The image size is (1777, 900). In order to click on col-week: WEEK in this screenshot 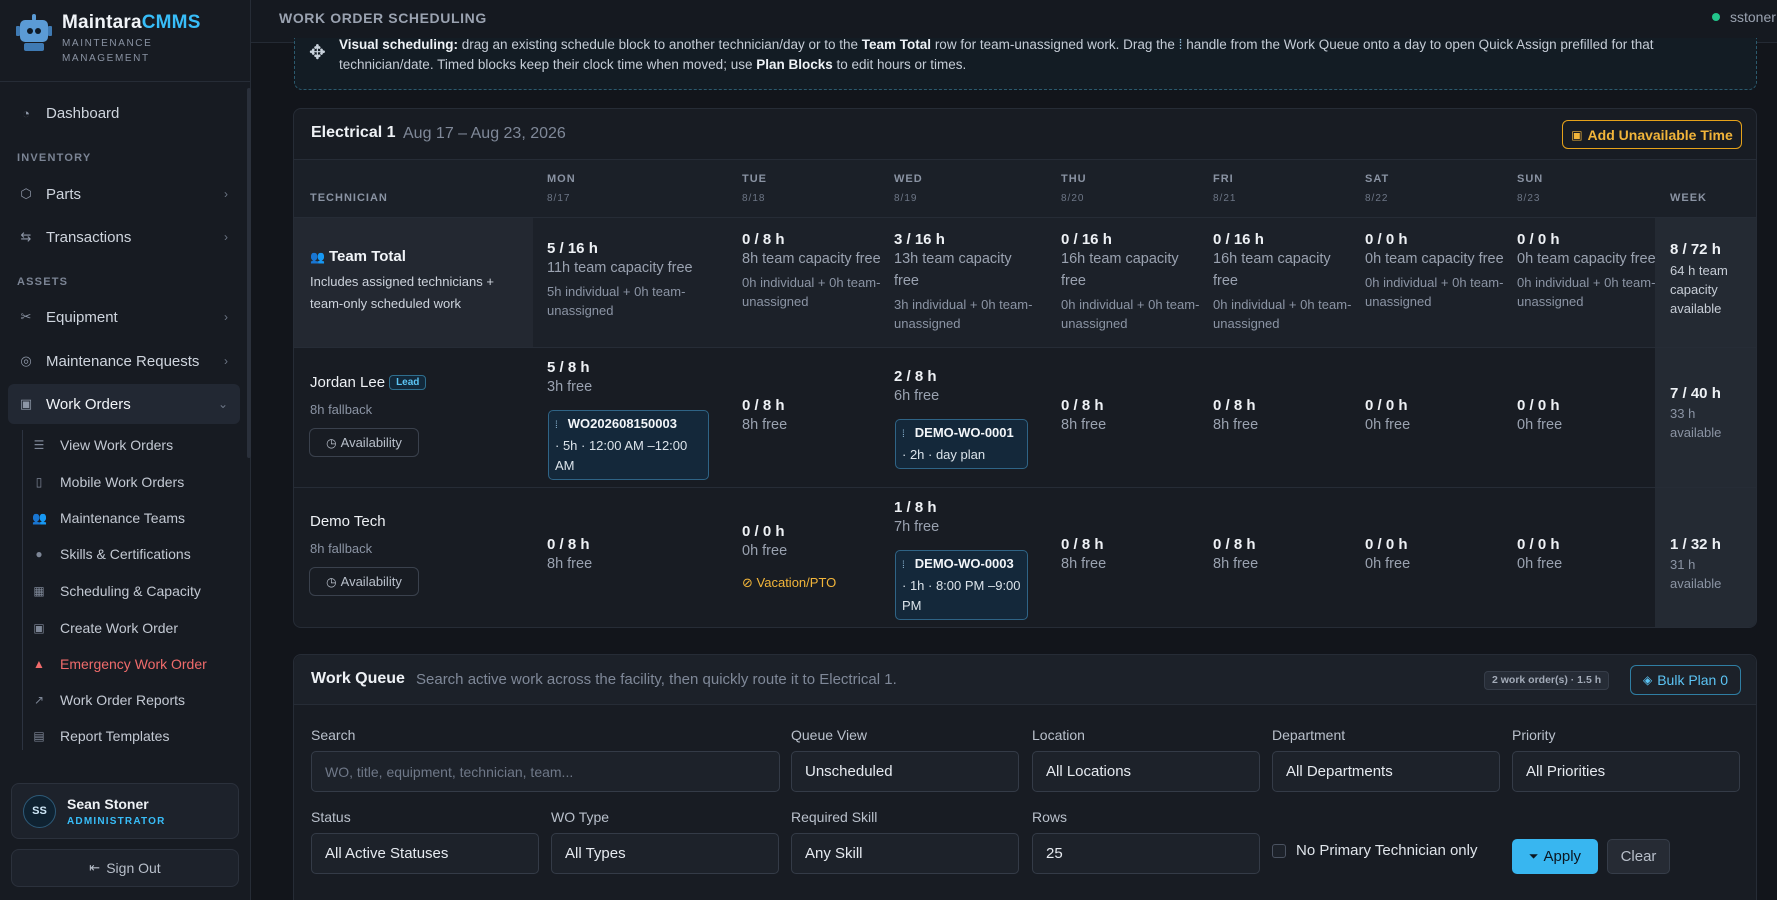, I will do `click(1688, 198)`.